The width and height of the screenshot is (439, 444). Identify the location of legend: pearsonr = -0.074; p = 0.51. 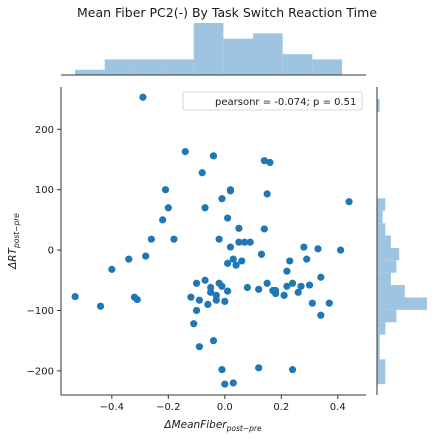
(272, 101).